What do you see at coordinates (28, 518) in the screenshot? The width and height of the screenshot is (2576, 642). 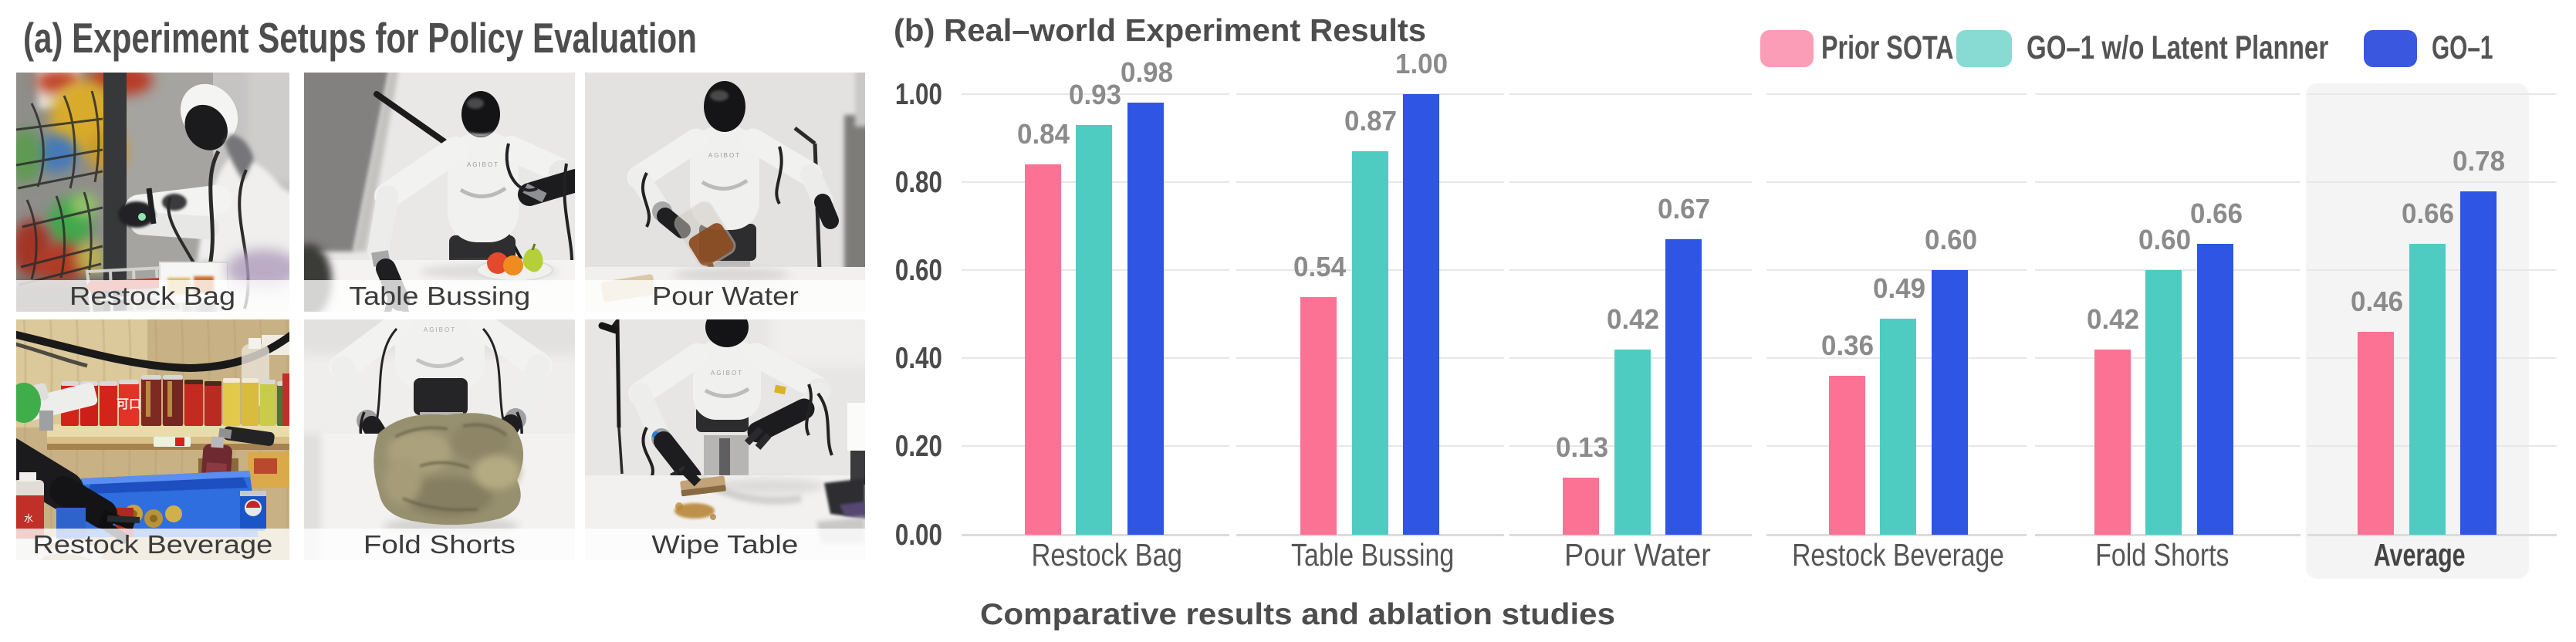 I see `svg-text: 水` at bounding box center [28, 518].